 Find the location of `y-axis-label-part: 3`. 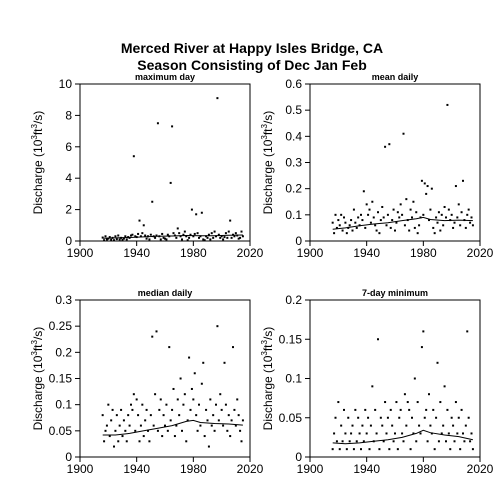

y-axis-label-part: 3 is located at coordinates (264, 137).